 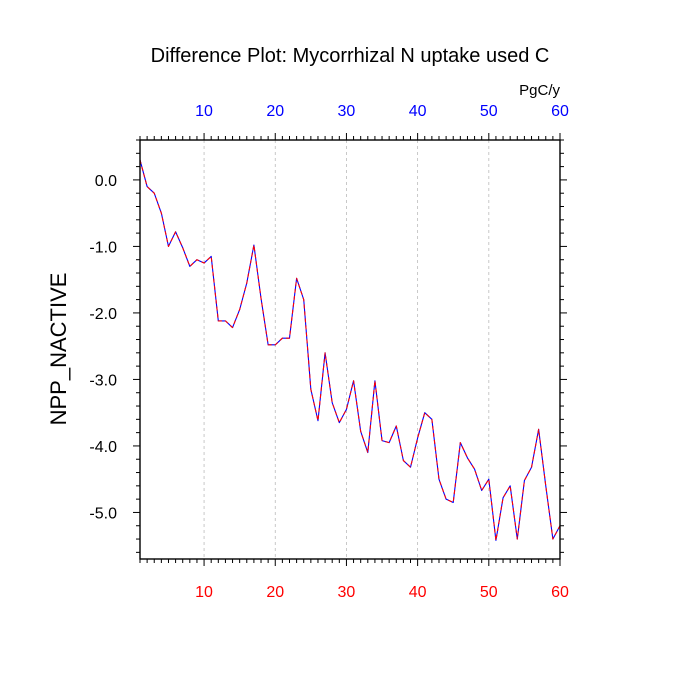 I want to click on top-axis-unit: PgC/y, so click(x=539, y=90).